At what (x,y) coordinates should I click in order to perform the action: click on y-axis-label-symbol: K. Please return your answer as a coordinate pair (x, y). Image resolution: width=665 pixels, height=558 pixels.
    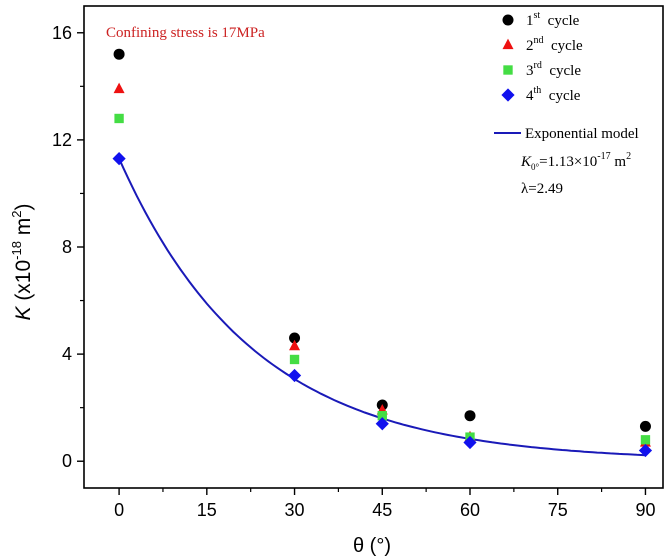
    Looking at the image, I should click on (23, 313).